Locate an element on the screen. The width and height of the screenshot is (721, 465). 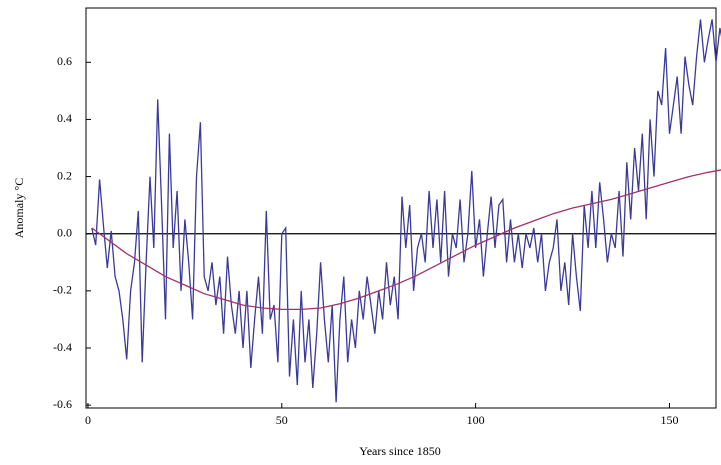
y-tick-label: 0.0 is located at coordinates (64, 232).